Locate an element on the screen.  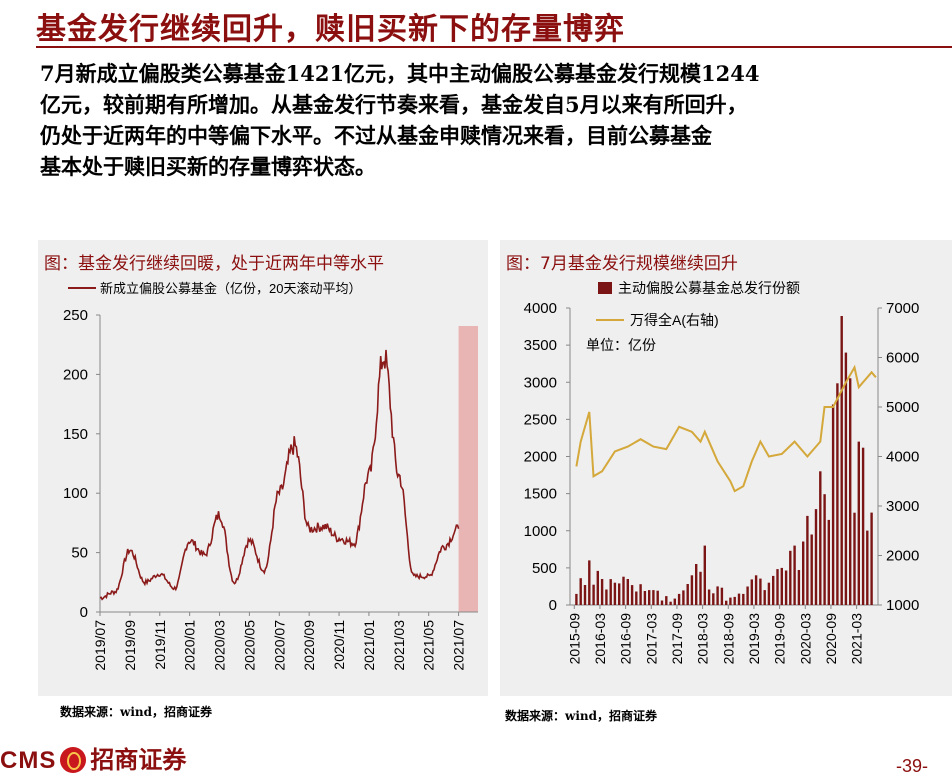
x-tick-label: 2020/05 is located at coordinates (249, 645).